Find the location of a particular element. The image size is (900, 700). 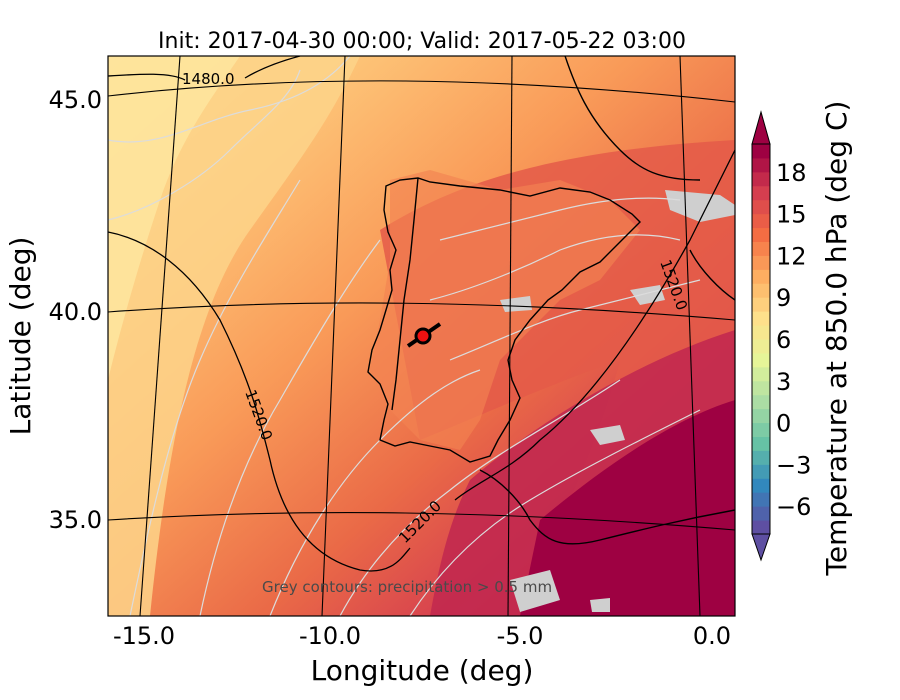

colorbar-frame is located at coordinates (761, 339).